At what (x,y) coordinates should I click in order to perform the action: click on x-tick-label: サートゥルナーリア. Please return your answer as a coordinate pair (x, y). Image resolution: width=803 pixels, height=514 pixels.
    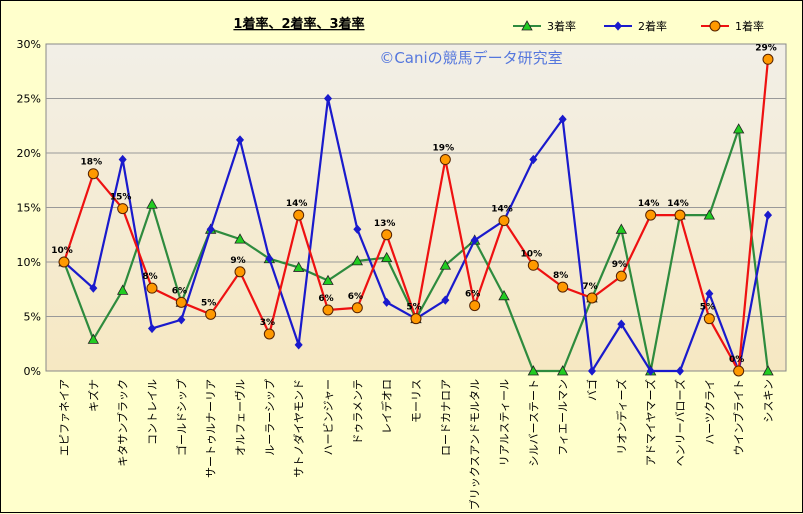
    Looking at the image, I should click on (211, 428).